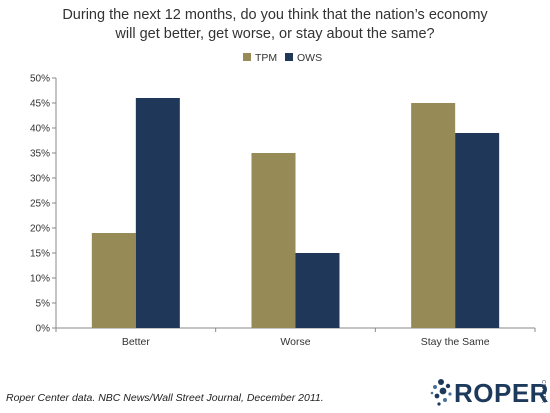 The height and width of the screenshot is (413, 550). Describe the element at coordinates (40, 154) in the screenshot. I see `y-tick-label: 35%` at that location.